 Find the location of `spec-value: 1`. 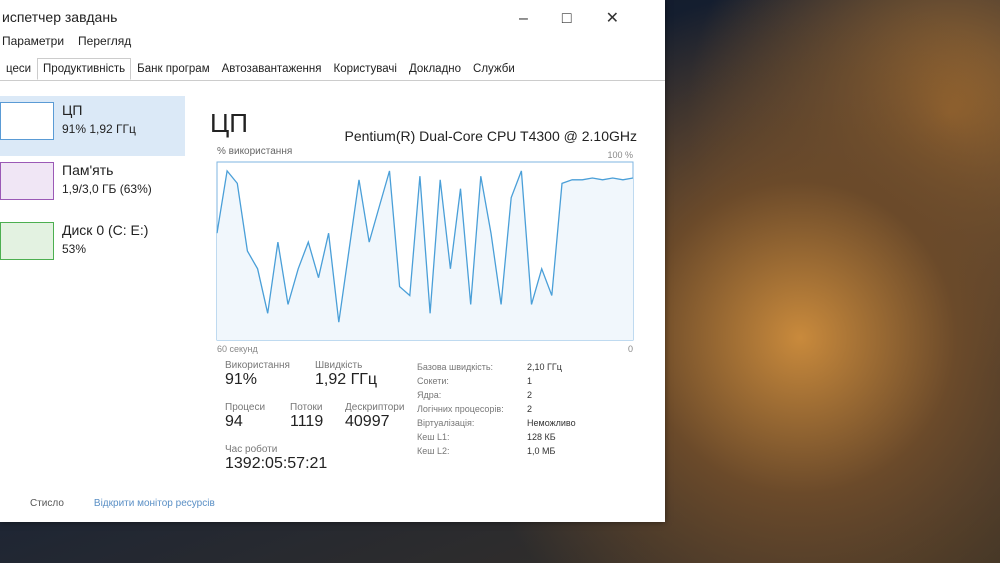

spec-value: 1 is located at coordinates (530, 381).